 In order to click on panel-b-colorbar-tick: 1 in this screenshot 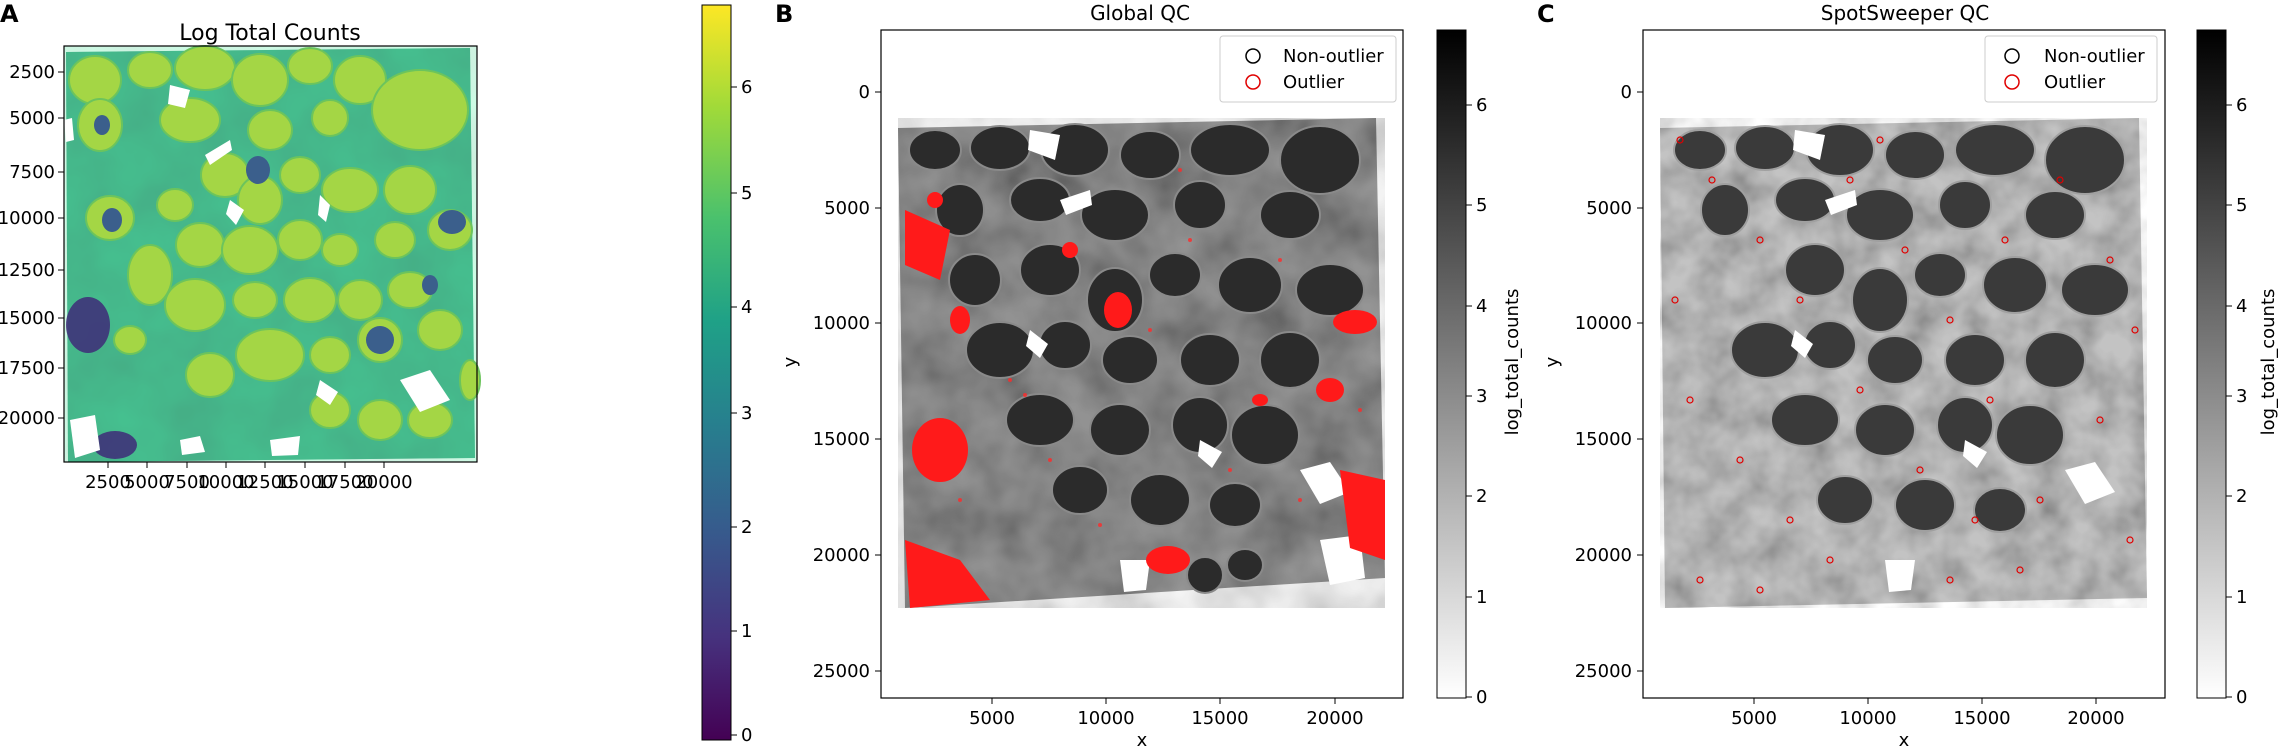, I will do `click(1481, 597)`.